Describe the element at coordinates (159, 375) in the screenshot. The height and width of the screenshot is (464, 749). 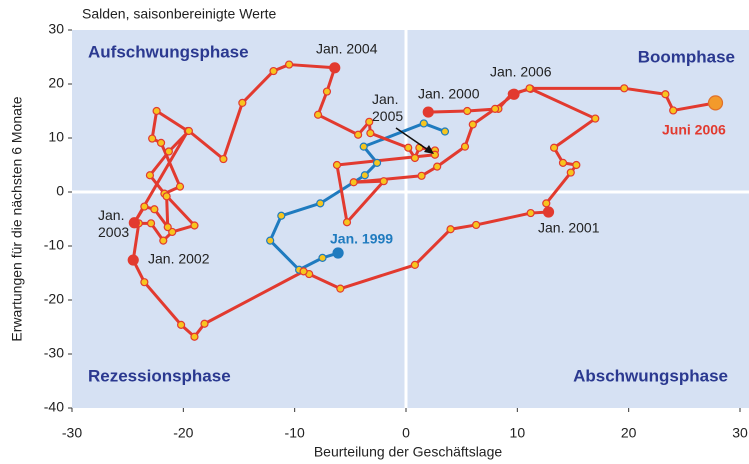
I see `annotation: Rezessionsphase` at that location.